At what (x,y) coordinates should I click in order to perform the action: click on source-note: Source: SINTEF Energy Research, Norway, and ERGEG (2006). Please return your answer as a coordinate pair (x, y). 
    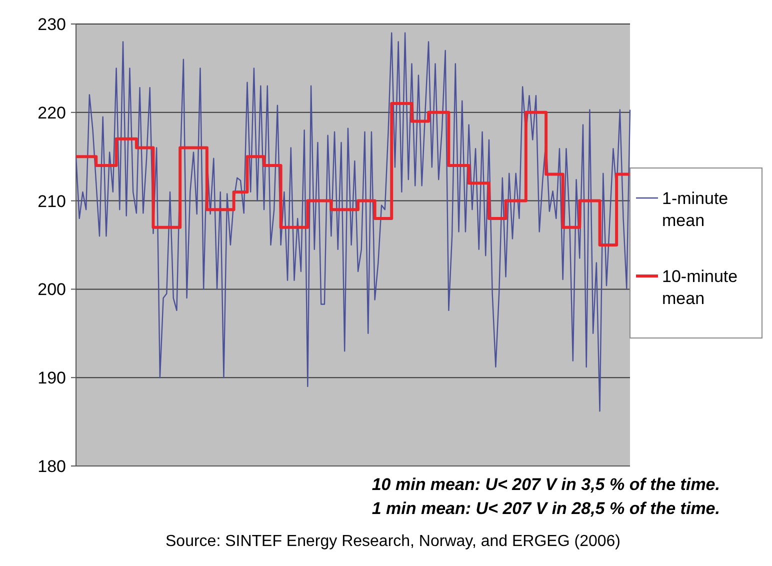
    Looking at the image, I should click on (393, 541).